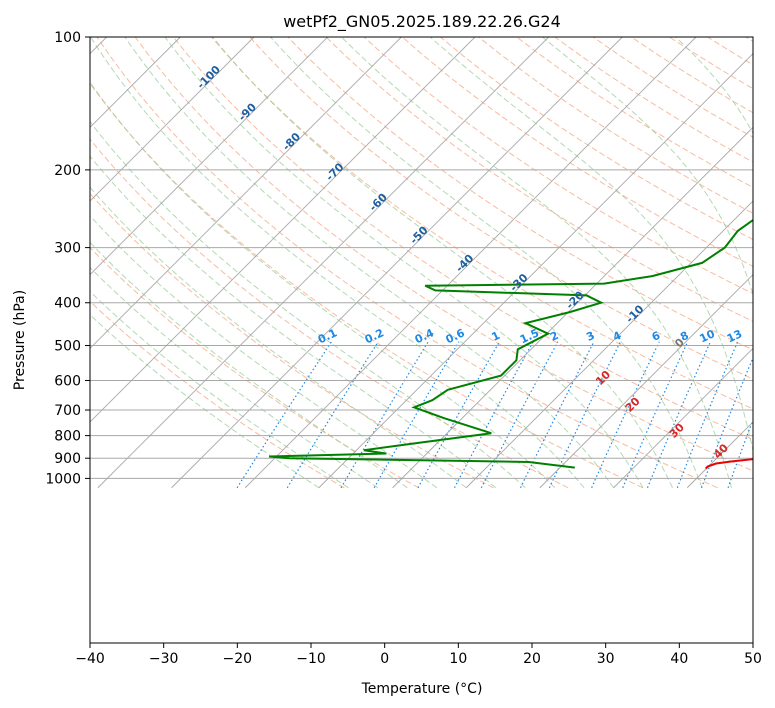  What do you see at coordinates (67, 381) in the screenshot?
I see `y-tick-label: 600` at bounding box center [67, 381].